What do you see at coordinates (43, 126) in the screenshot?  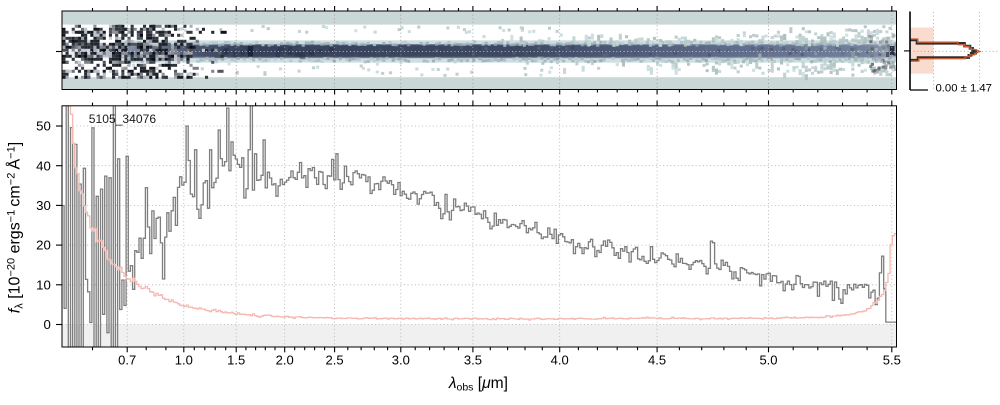 I see `svg-text: 50` at bounding box center [43, 126].